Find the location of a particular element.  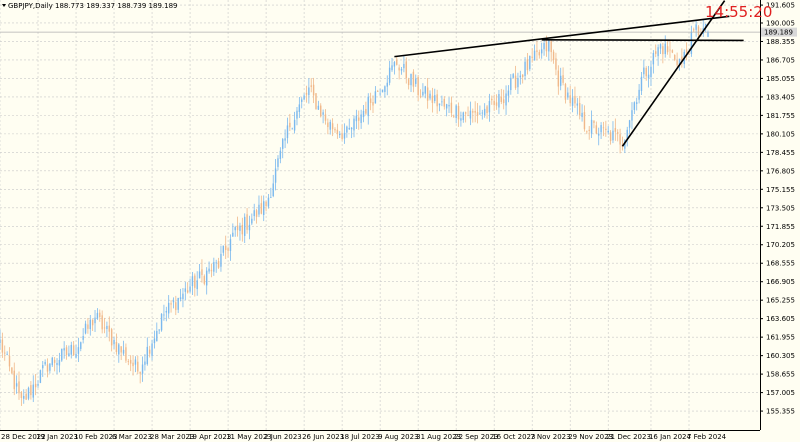

date-tick-label: 31 Aug 2023 is located at coordinates (438, 437).